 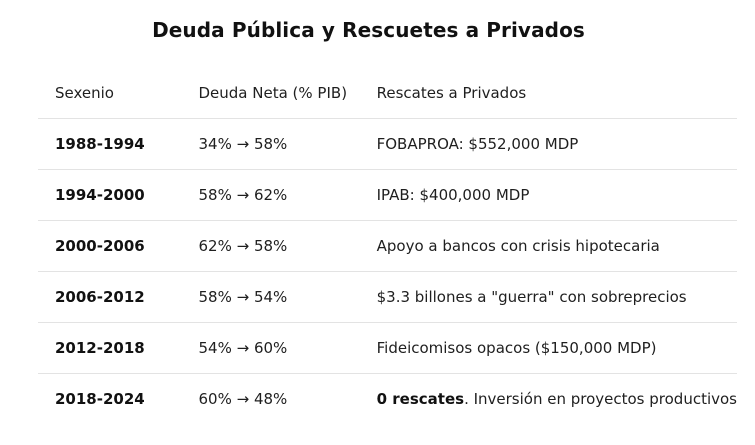 I want to click on cell-rescate: Fideicomisos opacos ($150,000 MDP), so click(x=548, y=348).